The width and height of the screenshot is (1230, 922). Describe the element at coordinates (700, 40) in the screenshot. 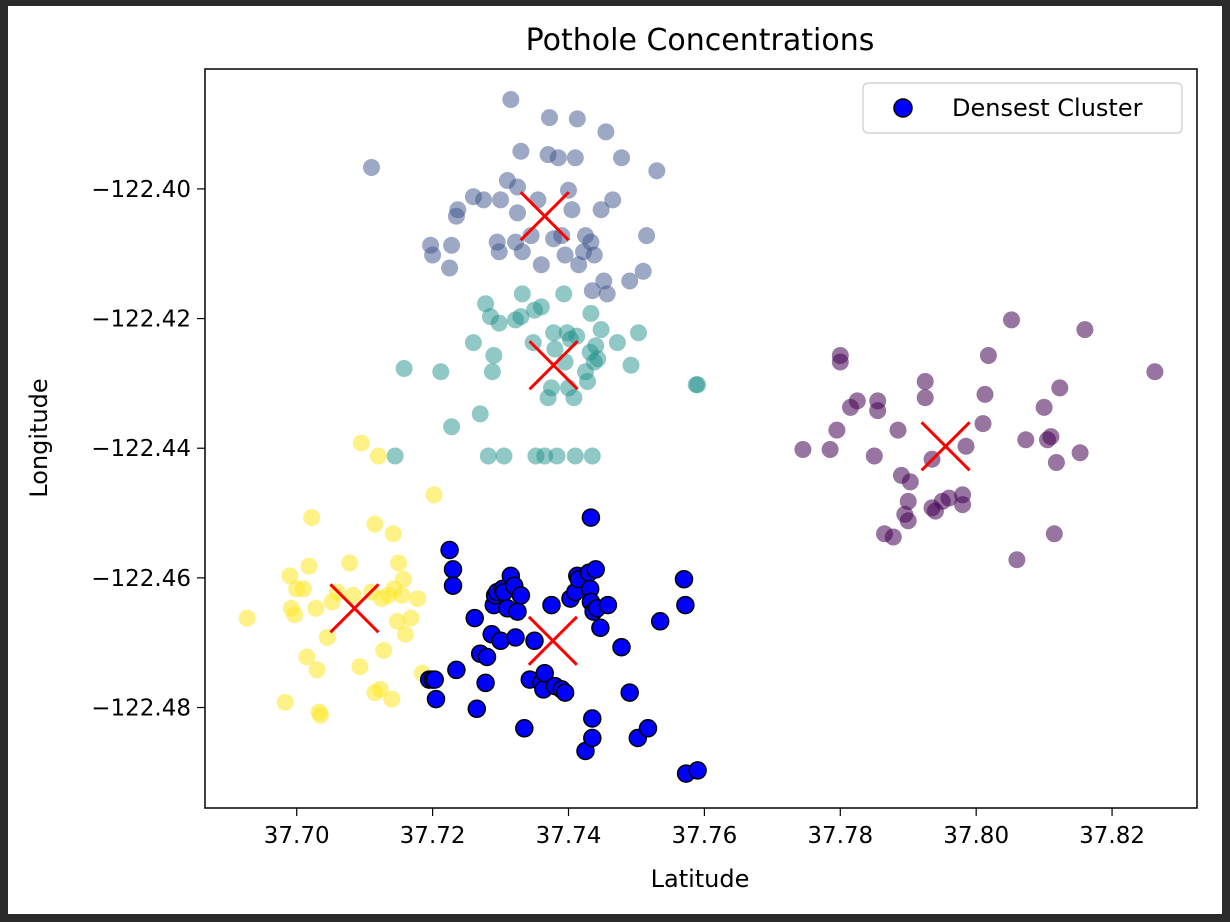

I see `chart-title: Pothole Concentrations` at that location.